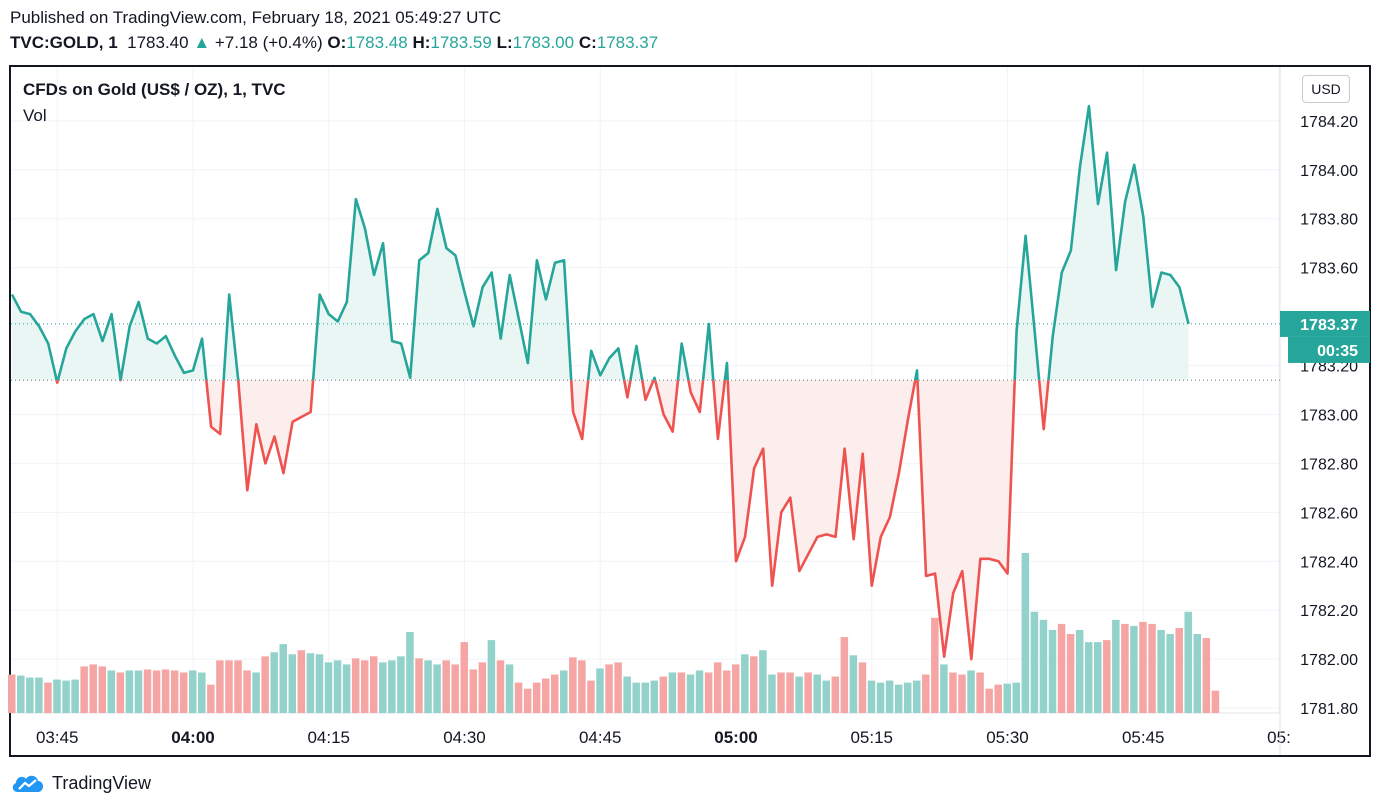 The height and width of the screenshot is (812, 1381). I want to click on countdown-tag, so click(1329, 349).